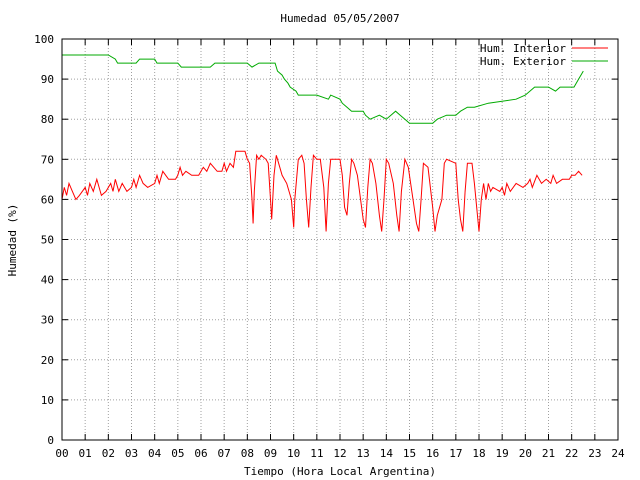 The width and height of the screenshot is (640, 480). I want to click on y-tick-label: 60, so click(47, 199).